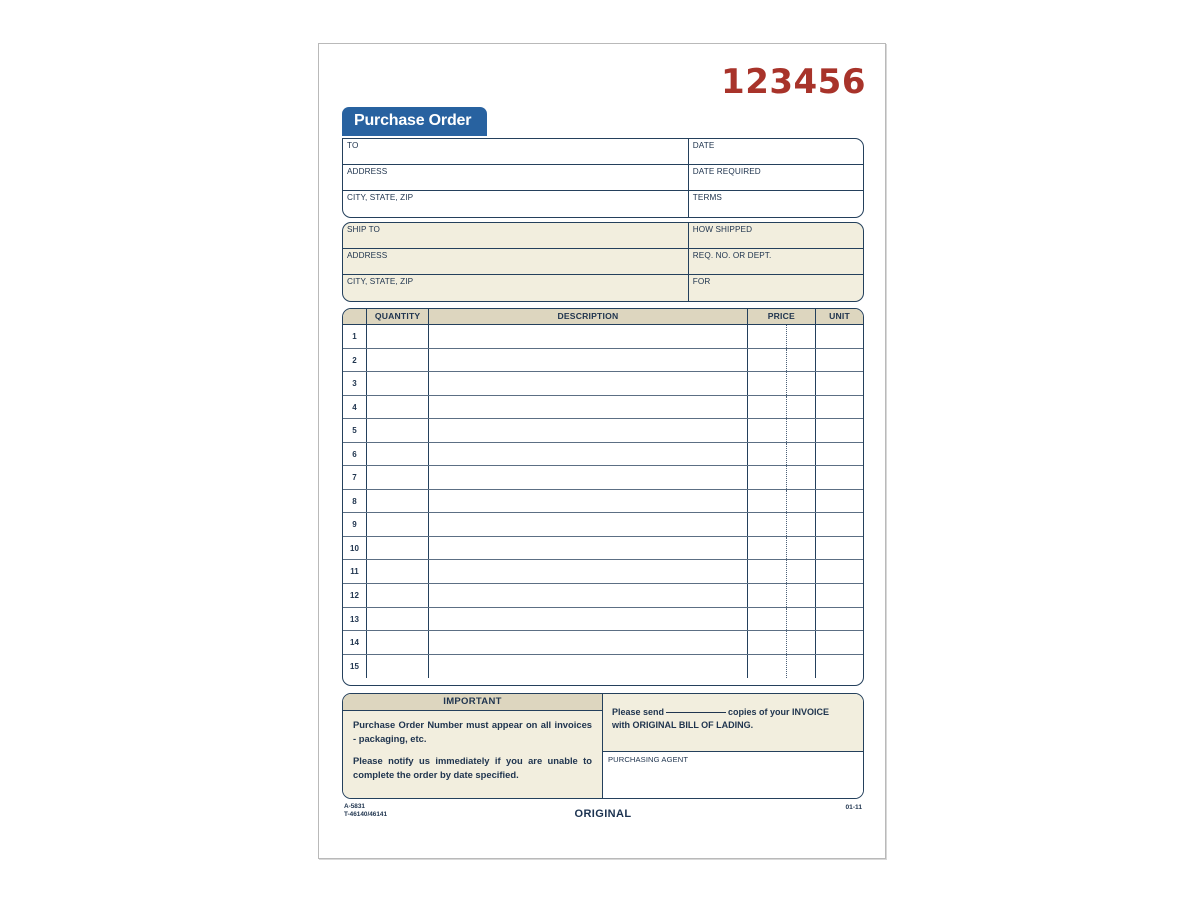  I want to click on field-terms: TERMS, so click(776, 204).